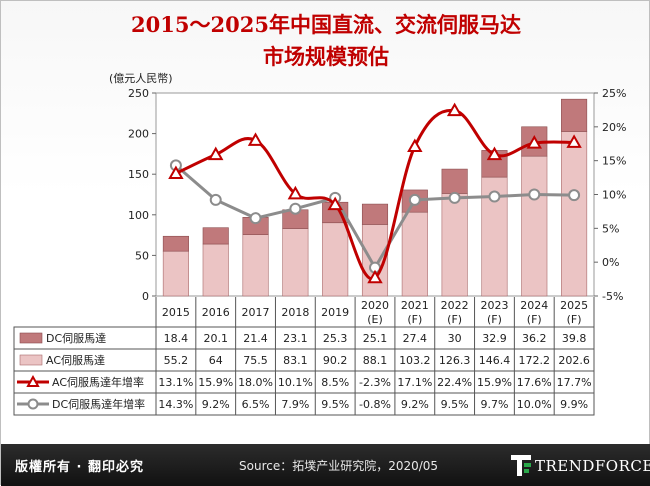 This screenshot has width=650, height=486. What do you see at coordinates (142, 255) in the screenshot?
I see `y-axis-tick-label: 50` at bounding box center [142, 255].